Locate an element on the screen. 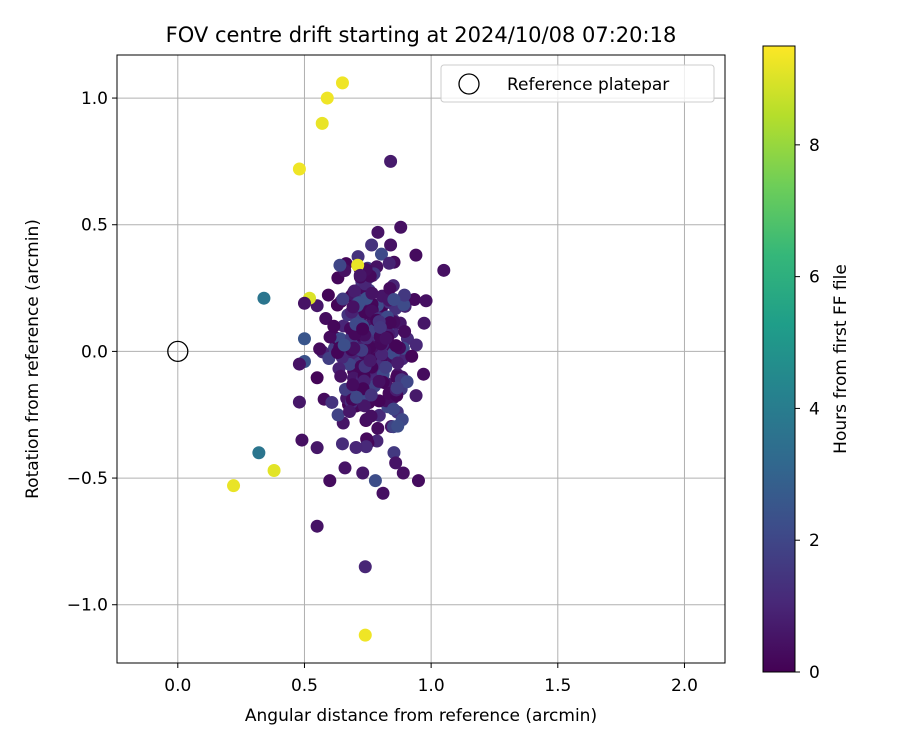 This screenshot has width=900, height=750. colorbar is located at coordinates (779, 359).